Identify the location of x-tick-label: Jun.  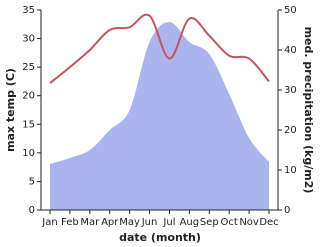
(149, 222).